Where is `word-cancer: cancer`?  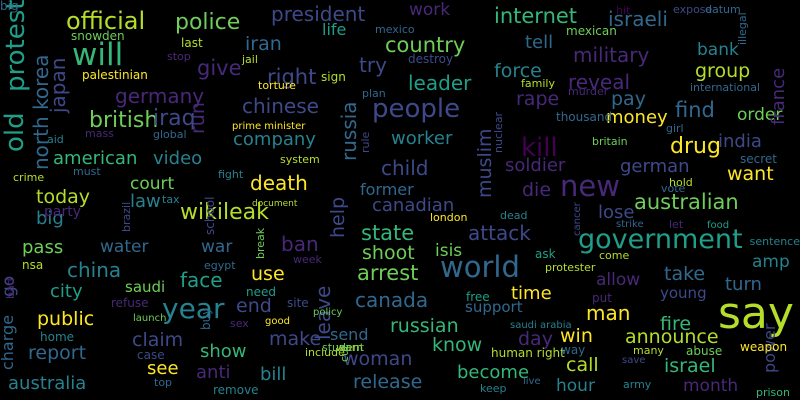 word-cancer: cancer is located at coordinates (577, 219).